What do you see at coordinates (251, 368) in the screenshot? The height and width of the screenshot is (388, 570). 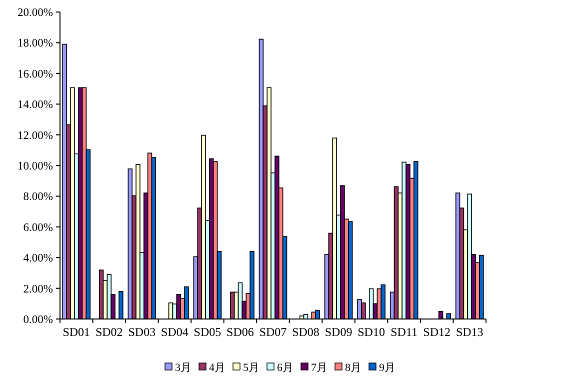 I see `legend-label: 5月` at bounding box center [251, 368].